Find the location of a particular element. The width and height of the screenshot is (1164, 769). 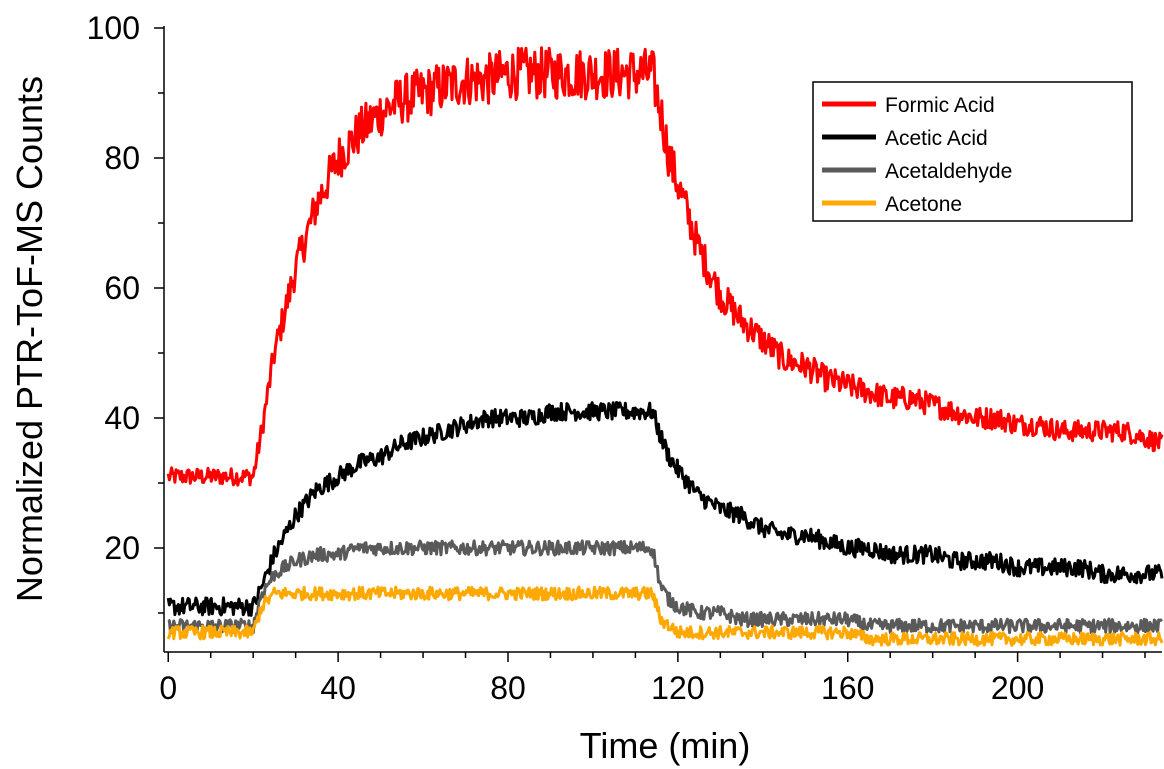

series-line-acetaldehyde is located at coordinates (665, 587).